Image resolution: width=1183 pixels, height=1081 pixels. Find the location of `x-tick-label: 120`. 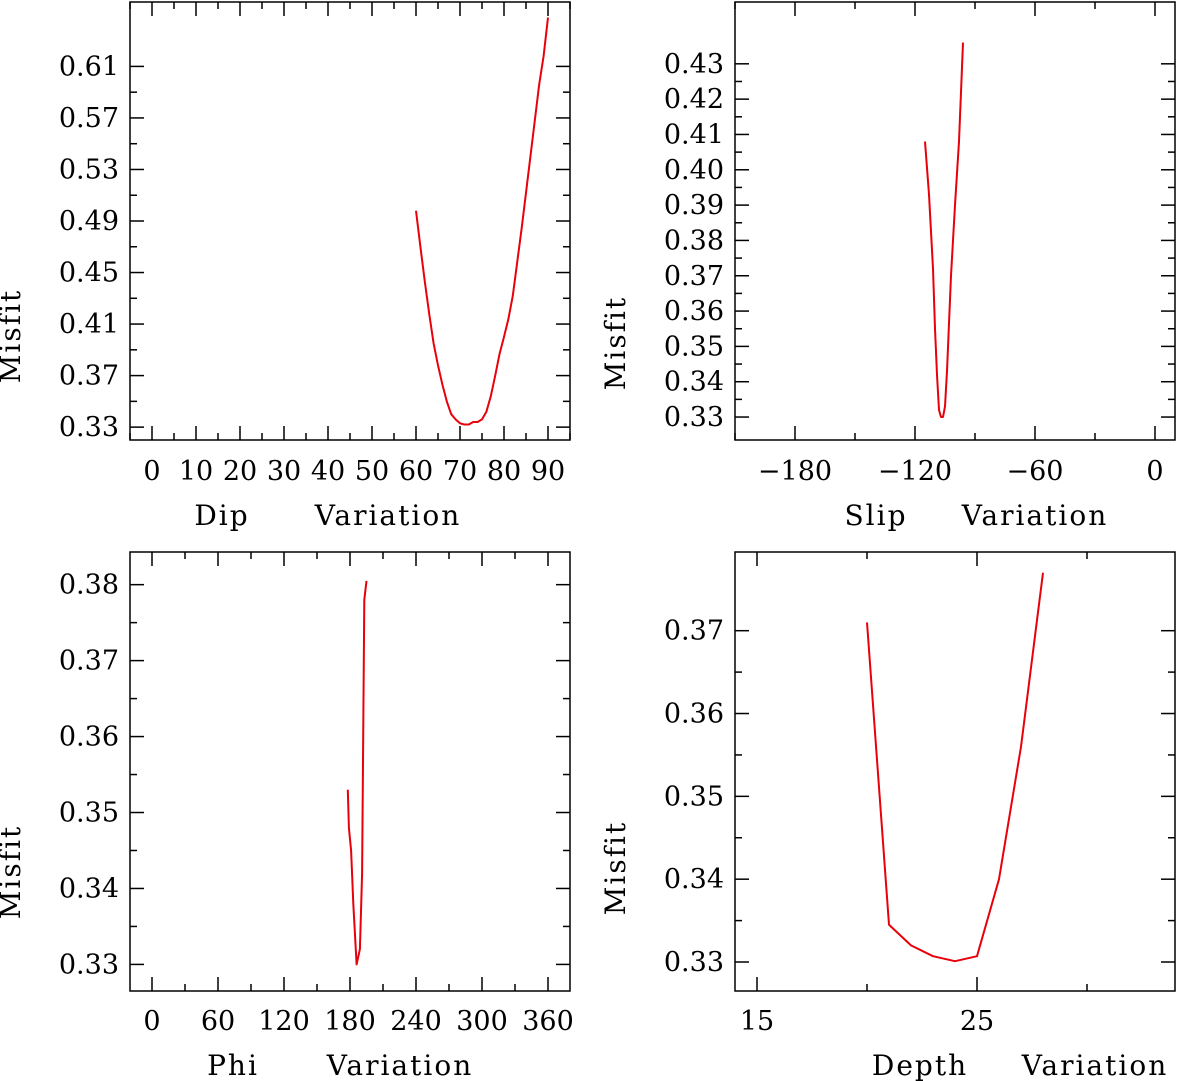

x-tick-label: 120 is located at coordinates (284, 1021).